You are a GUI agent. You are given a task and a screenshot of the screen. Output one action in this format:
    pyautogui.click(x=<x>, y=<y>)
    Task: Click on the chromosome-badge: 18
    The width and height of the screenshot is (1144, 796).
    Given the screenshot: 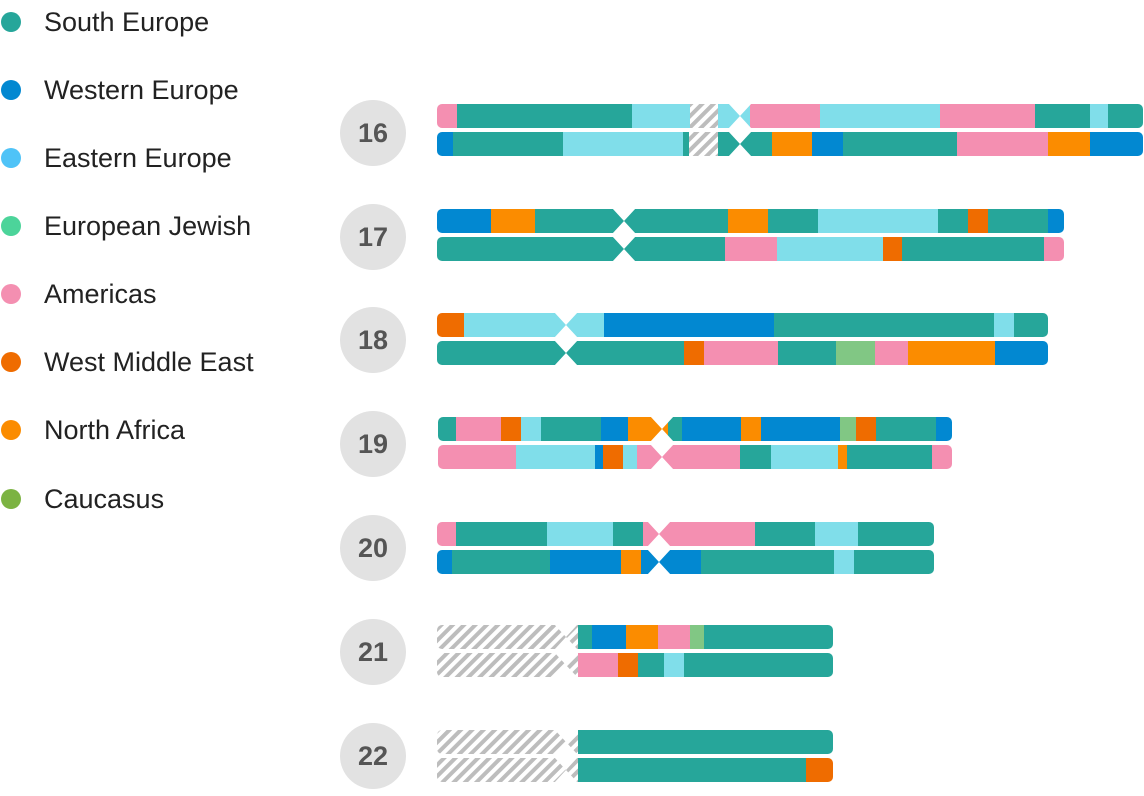 What is the action you would take?
    pyautogui.click(x=373, y=340)
    